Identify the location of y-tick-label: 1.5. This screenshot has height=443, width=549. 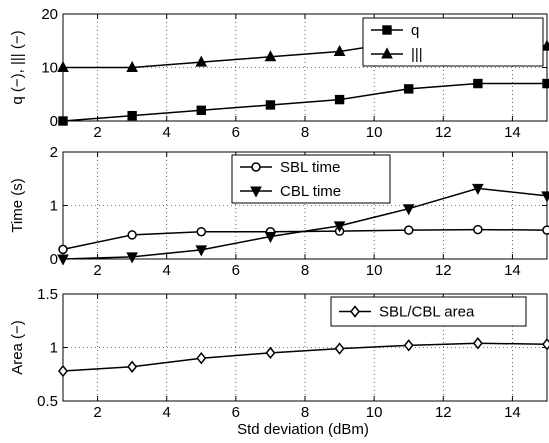
(47, 294).